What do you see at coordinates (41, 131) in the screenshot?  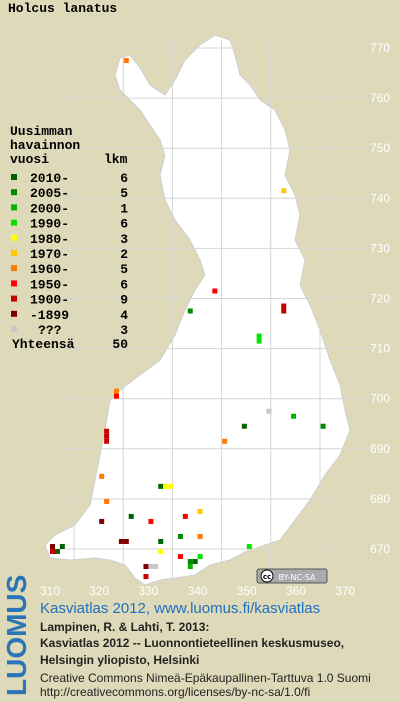 I see `legend-heading: Uusimman` at bounding box center [41, 131].